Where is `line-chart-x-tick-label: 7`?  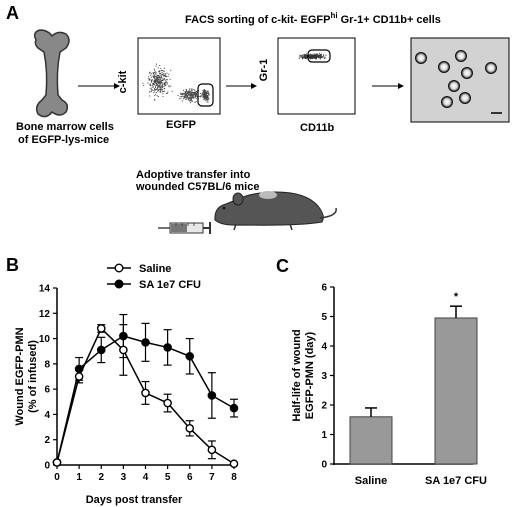 line-chart-x-tick-label: 7 is located at coordinates (212, 477).